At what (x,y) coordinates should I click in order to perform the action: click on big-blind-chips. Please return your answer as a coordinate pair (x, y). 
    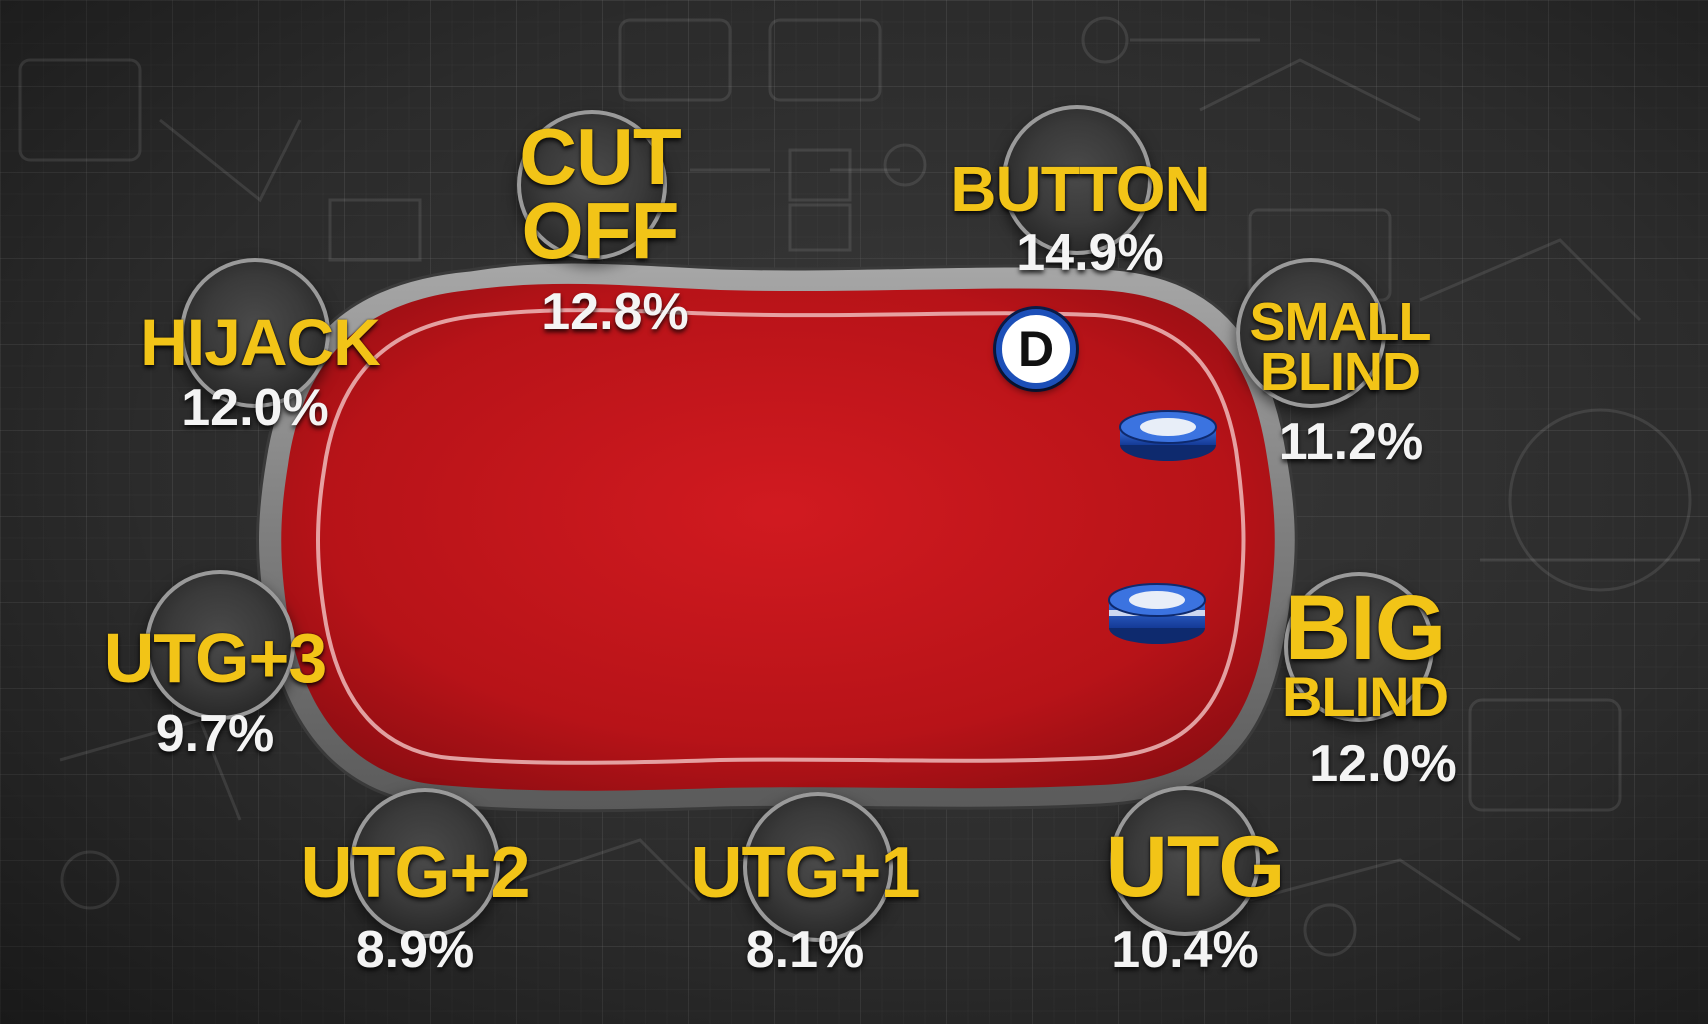
    Looking at the image, I should click on (1157, 613).